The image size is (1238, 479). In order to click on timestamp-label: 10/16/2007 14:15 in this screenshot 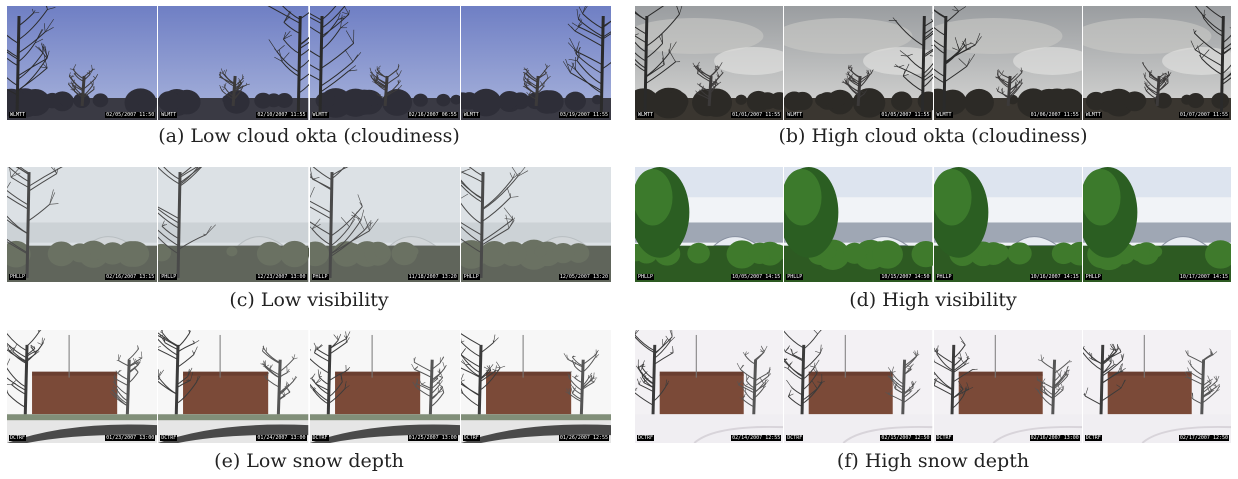, I will do `click(1054, 277)`.